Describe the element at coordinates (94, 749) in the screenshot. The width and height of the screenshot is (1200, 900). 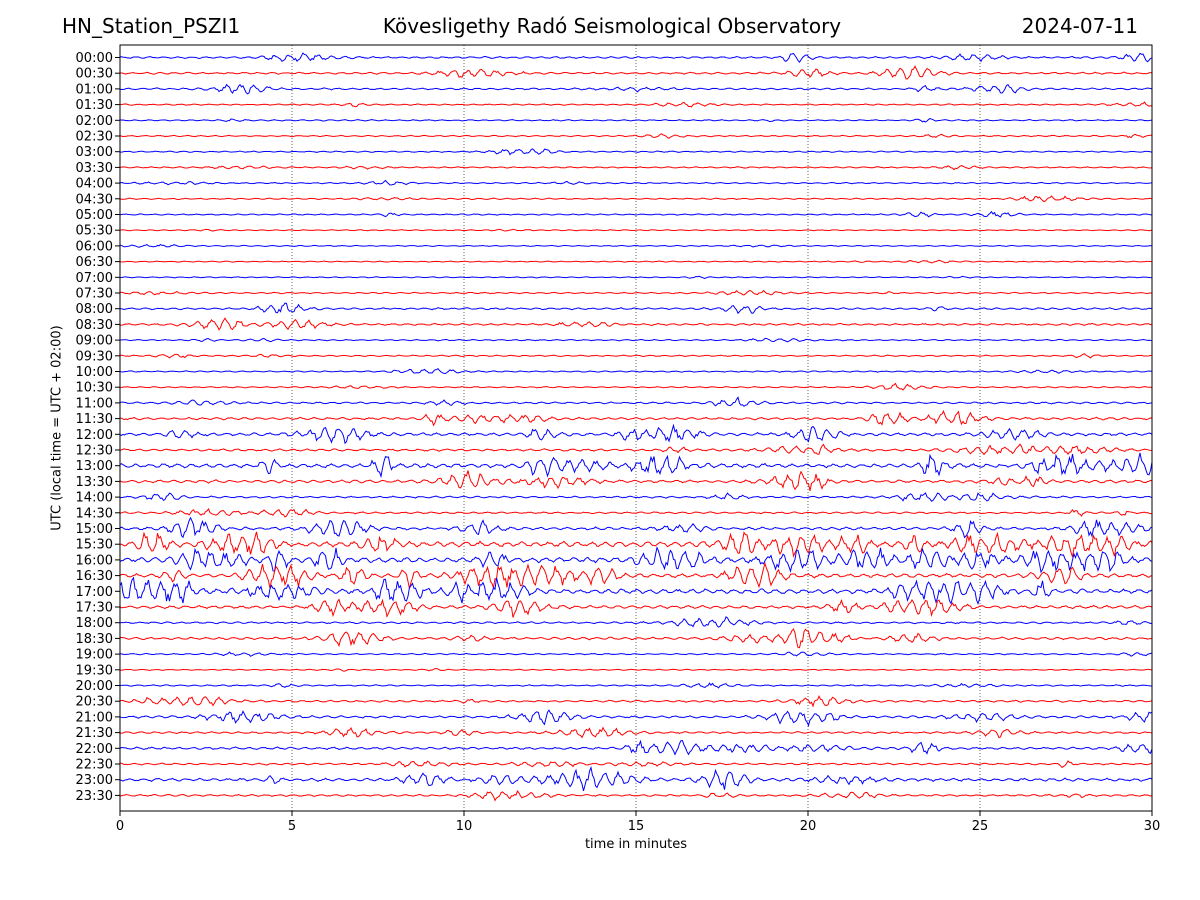
I see `y-tick-label: 22:00` at that location.